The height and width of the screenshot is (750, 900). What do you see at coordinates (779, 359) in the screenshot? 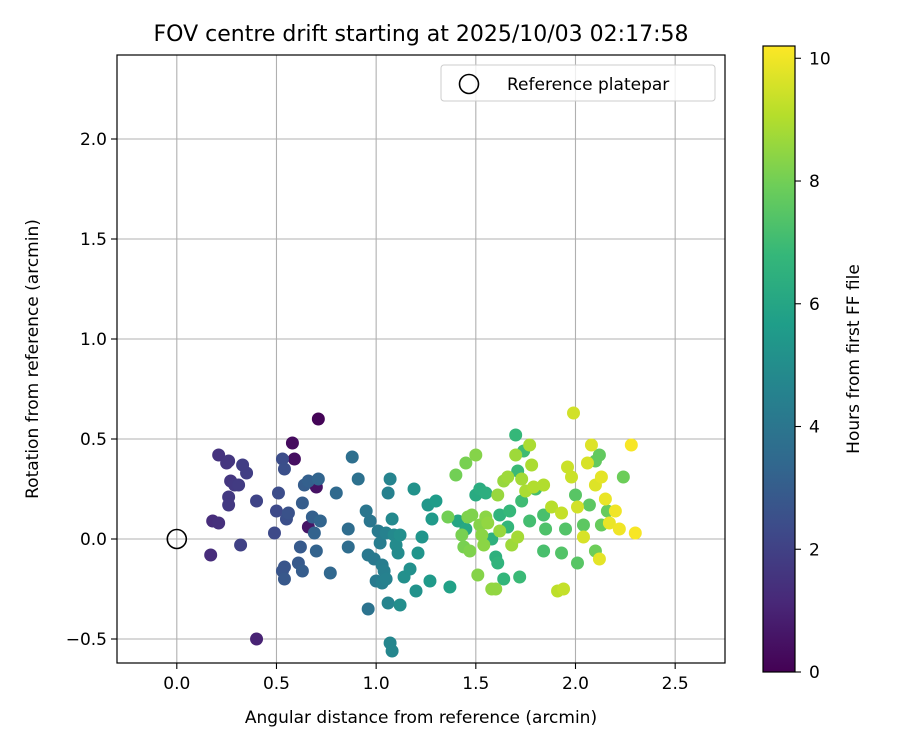
I see `colorbar` at bounding box center [779, 359].